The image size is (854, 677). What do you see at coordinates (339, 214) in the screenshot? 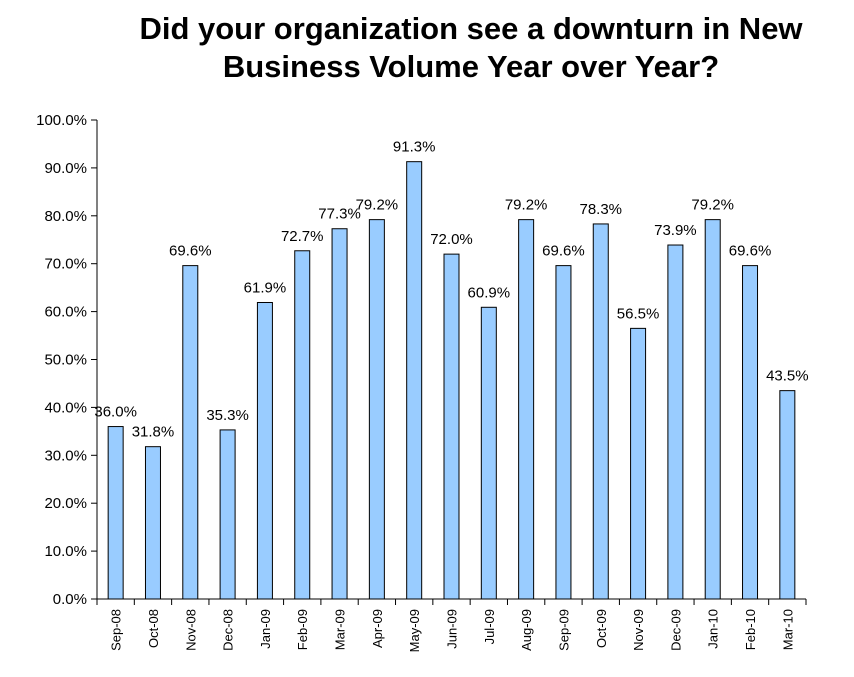
I see `data-label: 77.3%` at bounding box center [339, 214].